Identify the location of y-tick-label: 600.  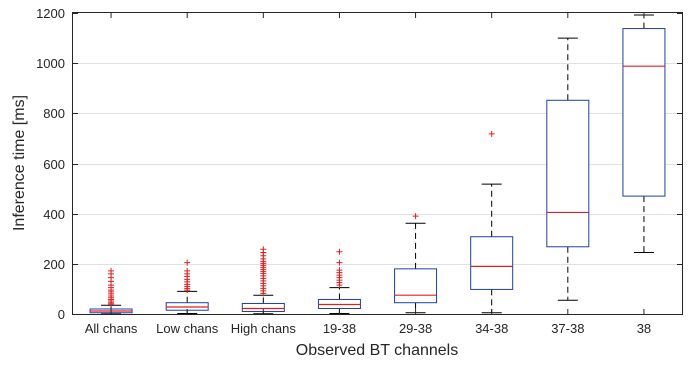
(54, 164).